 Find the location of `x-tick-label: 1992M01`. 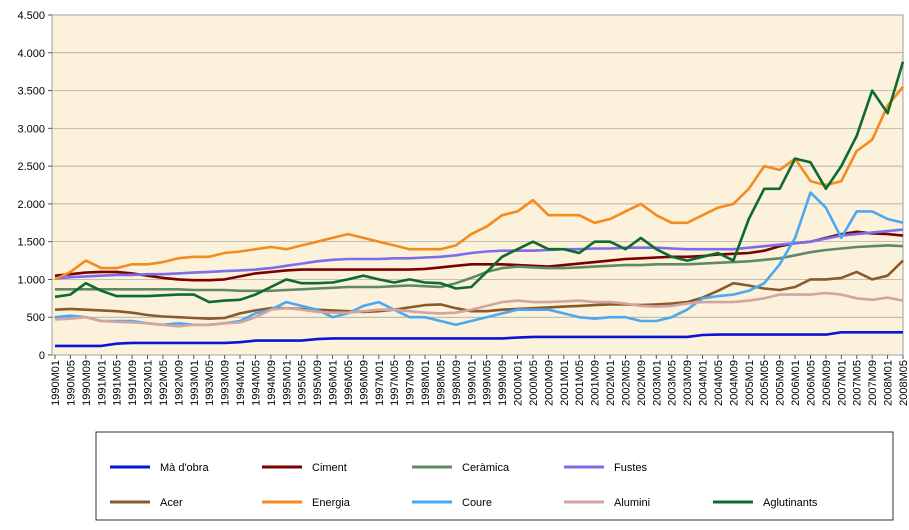

x-tick-label: 1992M01 is located at coordinates (149, 383).